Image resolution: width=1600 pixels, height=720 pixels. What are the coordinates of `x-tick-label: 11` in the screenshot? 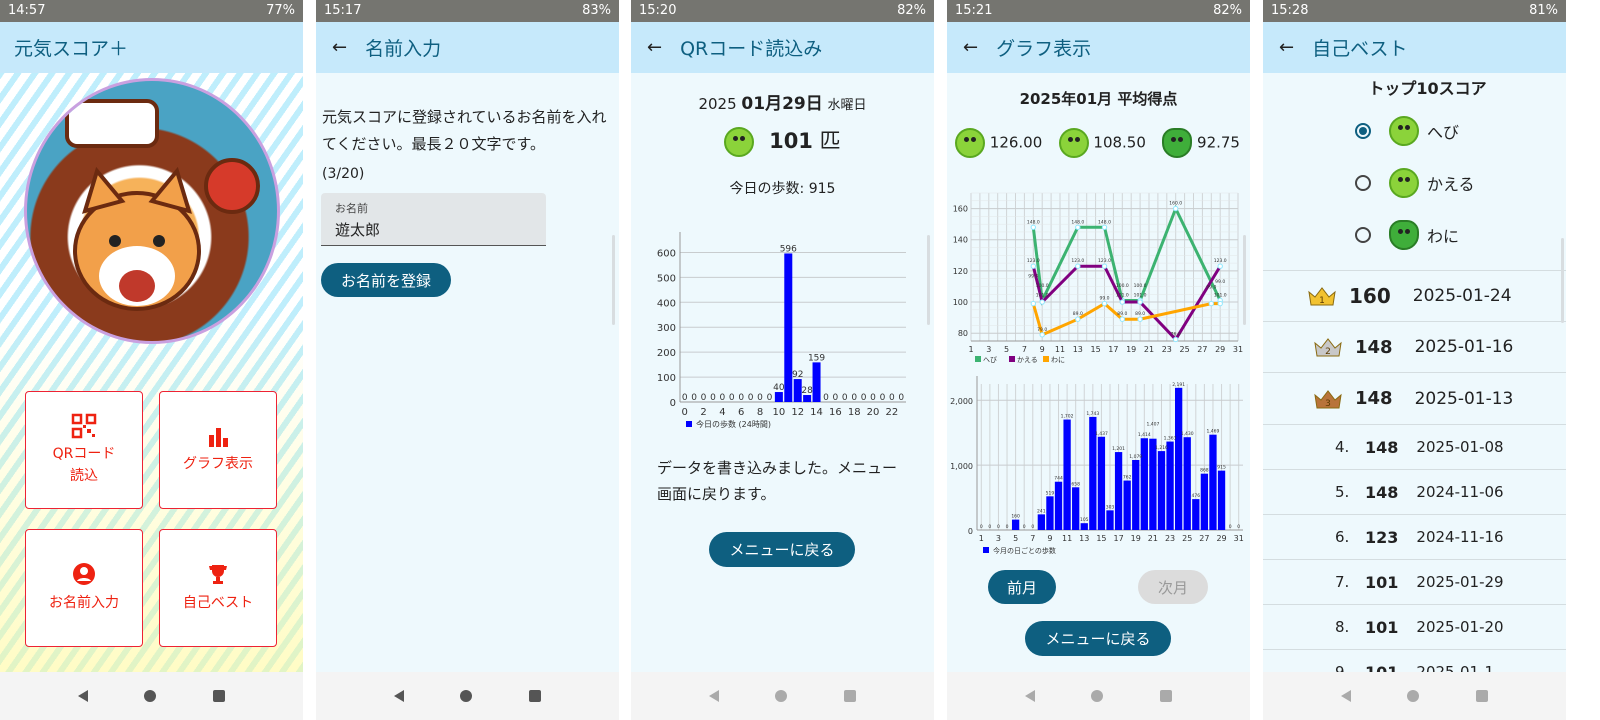 It's located at (1067, 538).